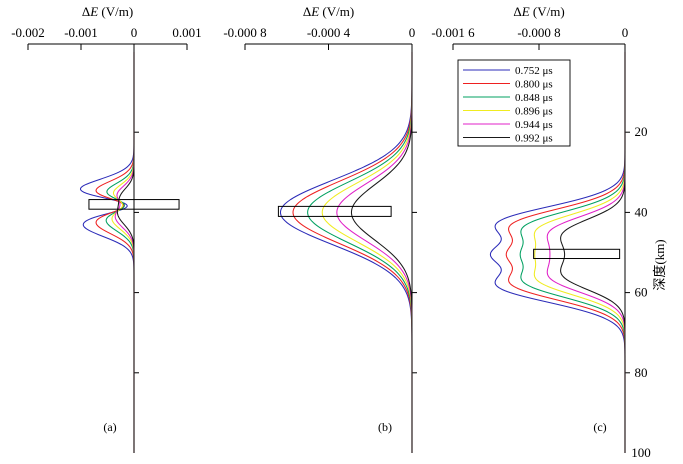 The height and width of the screenshot is (464, 683). I want to click on x-tick-label: -0.001, so click(81, 32).